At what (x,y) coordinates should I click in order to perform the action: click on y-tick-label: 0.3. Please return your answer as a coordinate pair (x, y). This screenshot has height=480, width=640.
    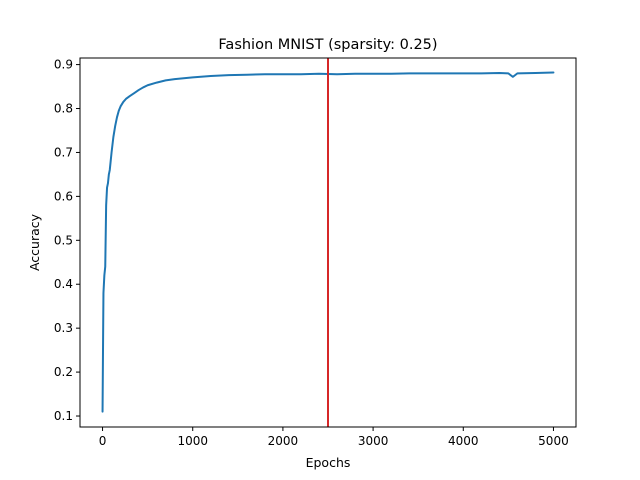
    Looking at the image, I should click on (63, 328).